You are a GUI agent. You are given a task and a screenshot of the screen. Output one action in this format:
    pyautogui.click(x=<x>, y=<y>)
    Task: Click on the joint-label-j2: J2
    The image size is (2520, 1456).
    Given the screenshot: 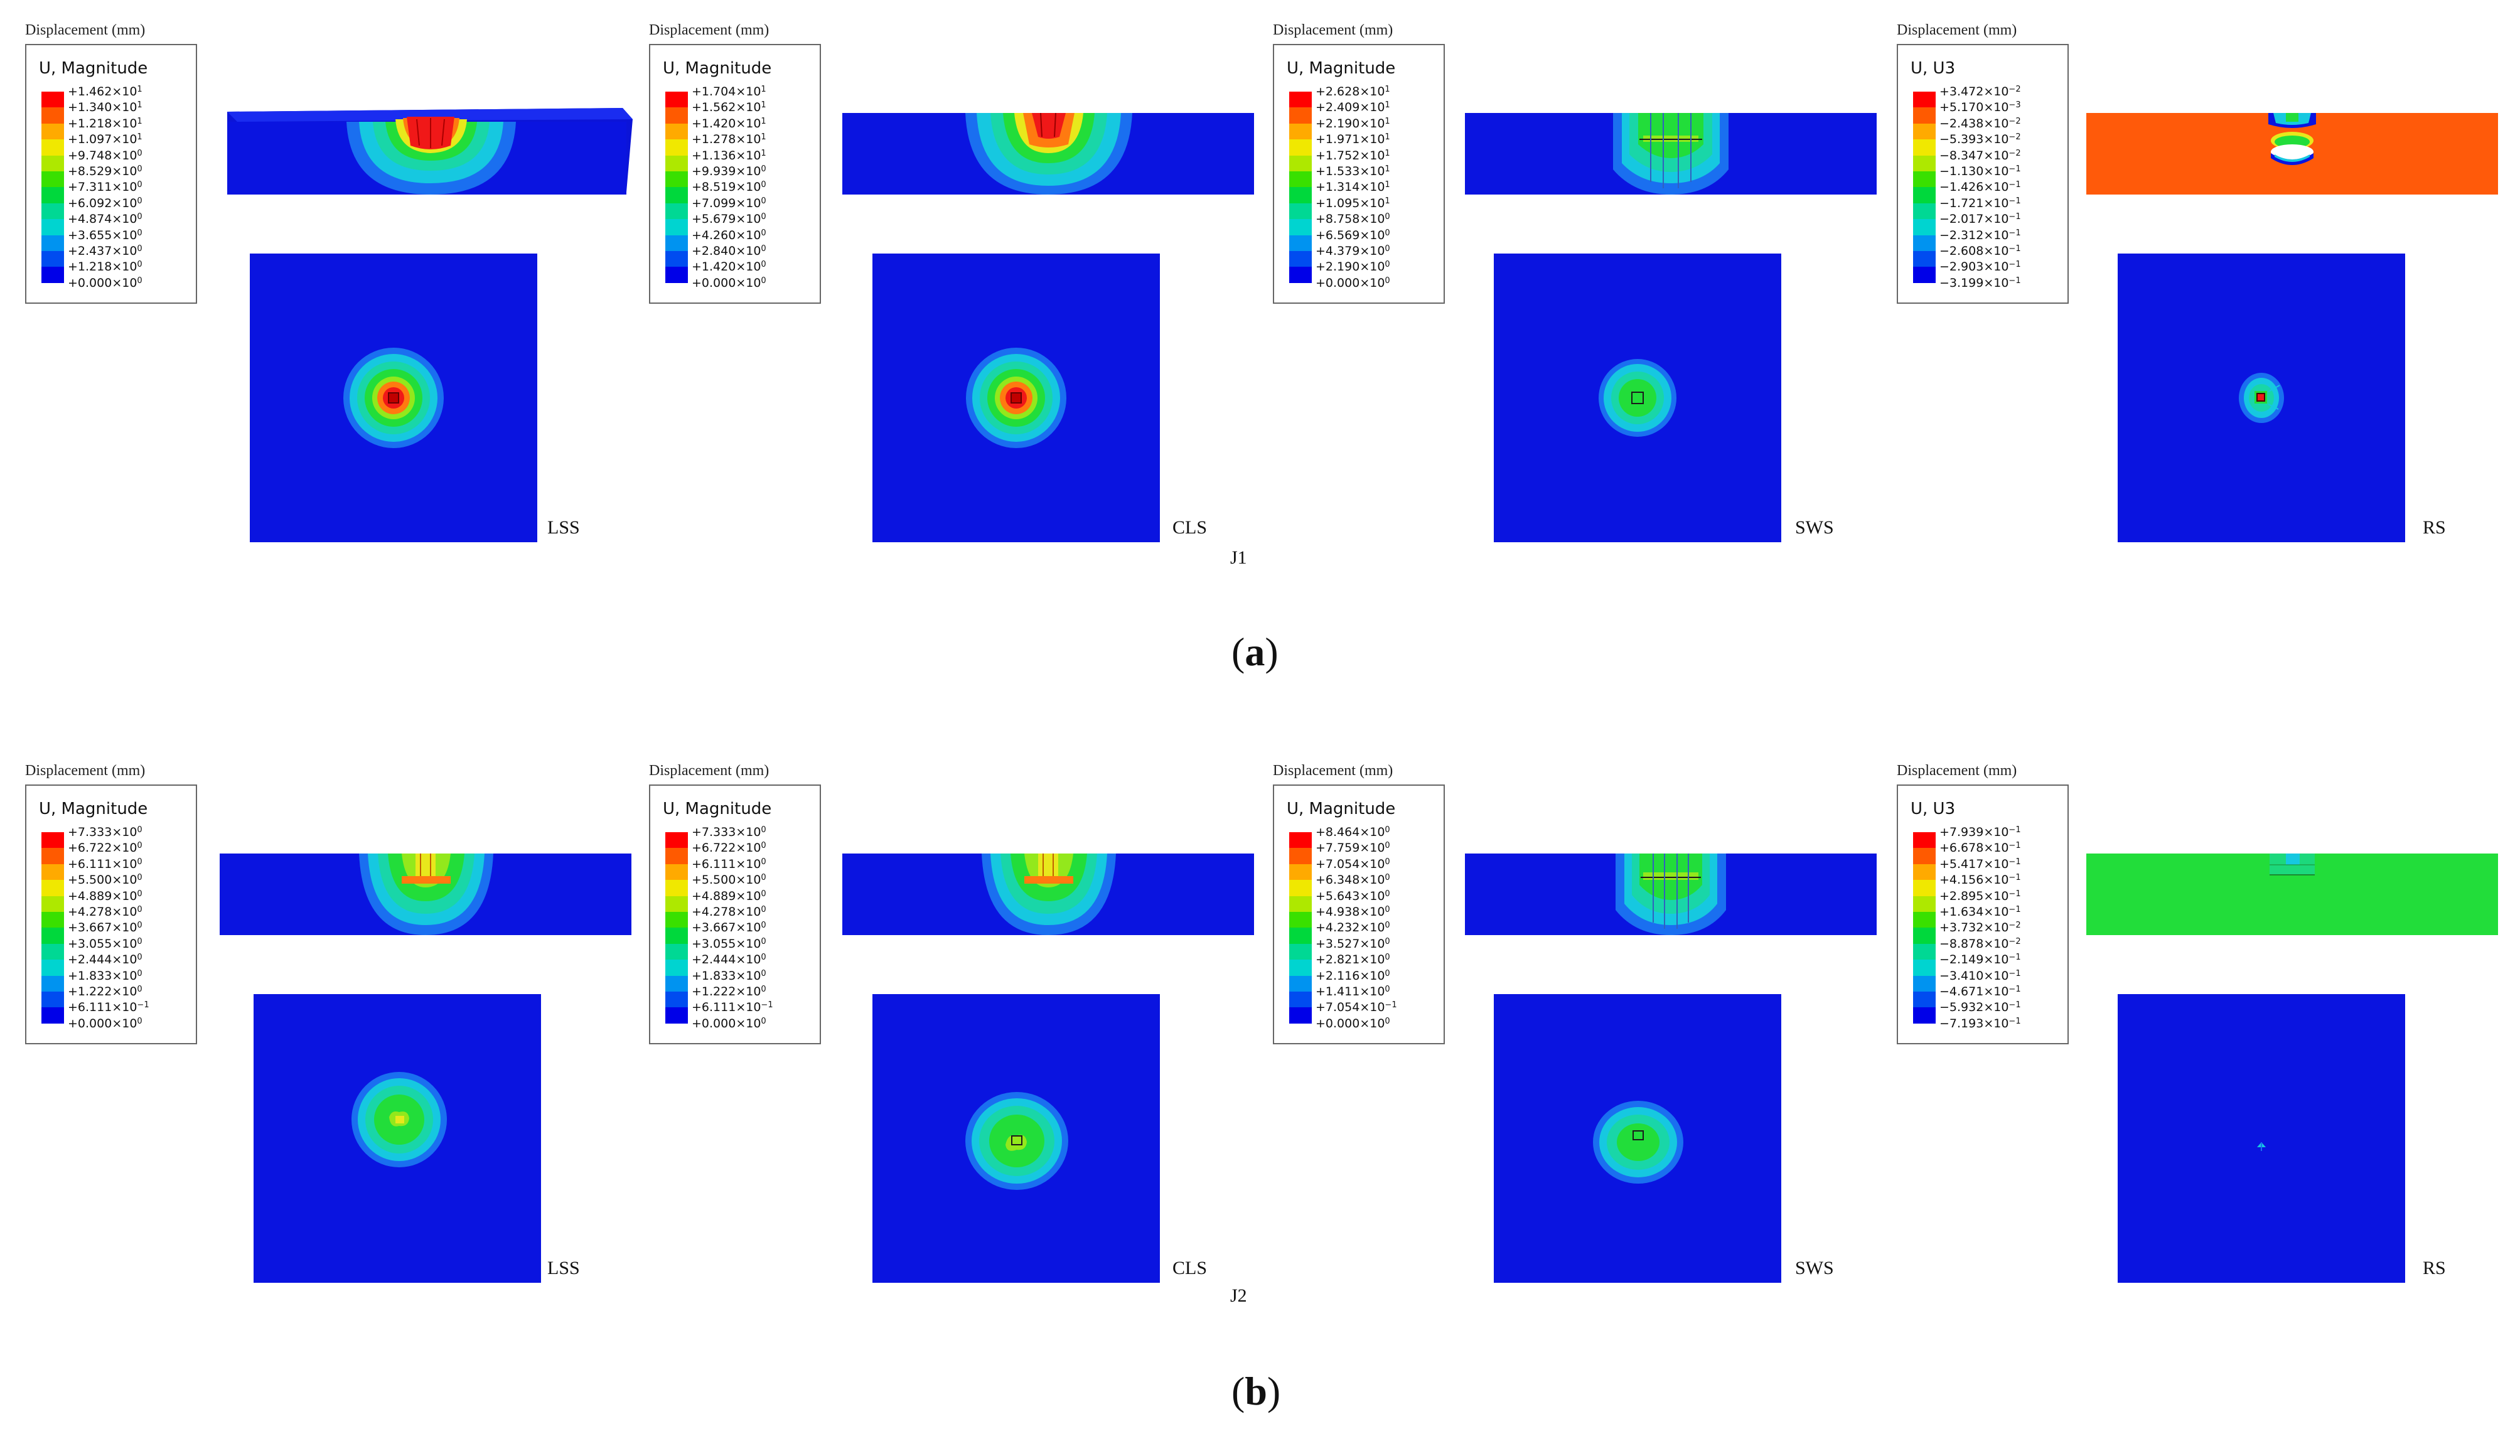 What is the action you would take?
    pyautogui.click(x=1238, y=1295)
    